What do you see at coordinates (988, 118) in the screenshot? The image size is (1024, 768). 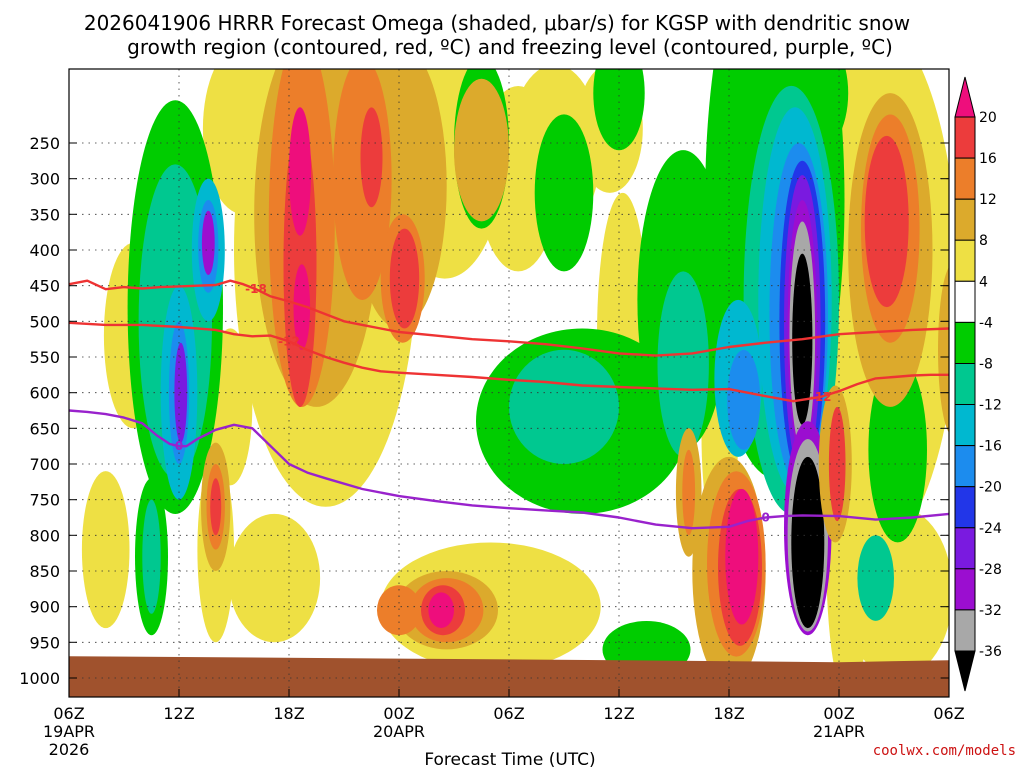 I see `colorbar-label: 20` at bounding box center [988, 118].